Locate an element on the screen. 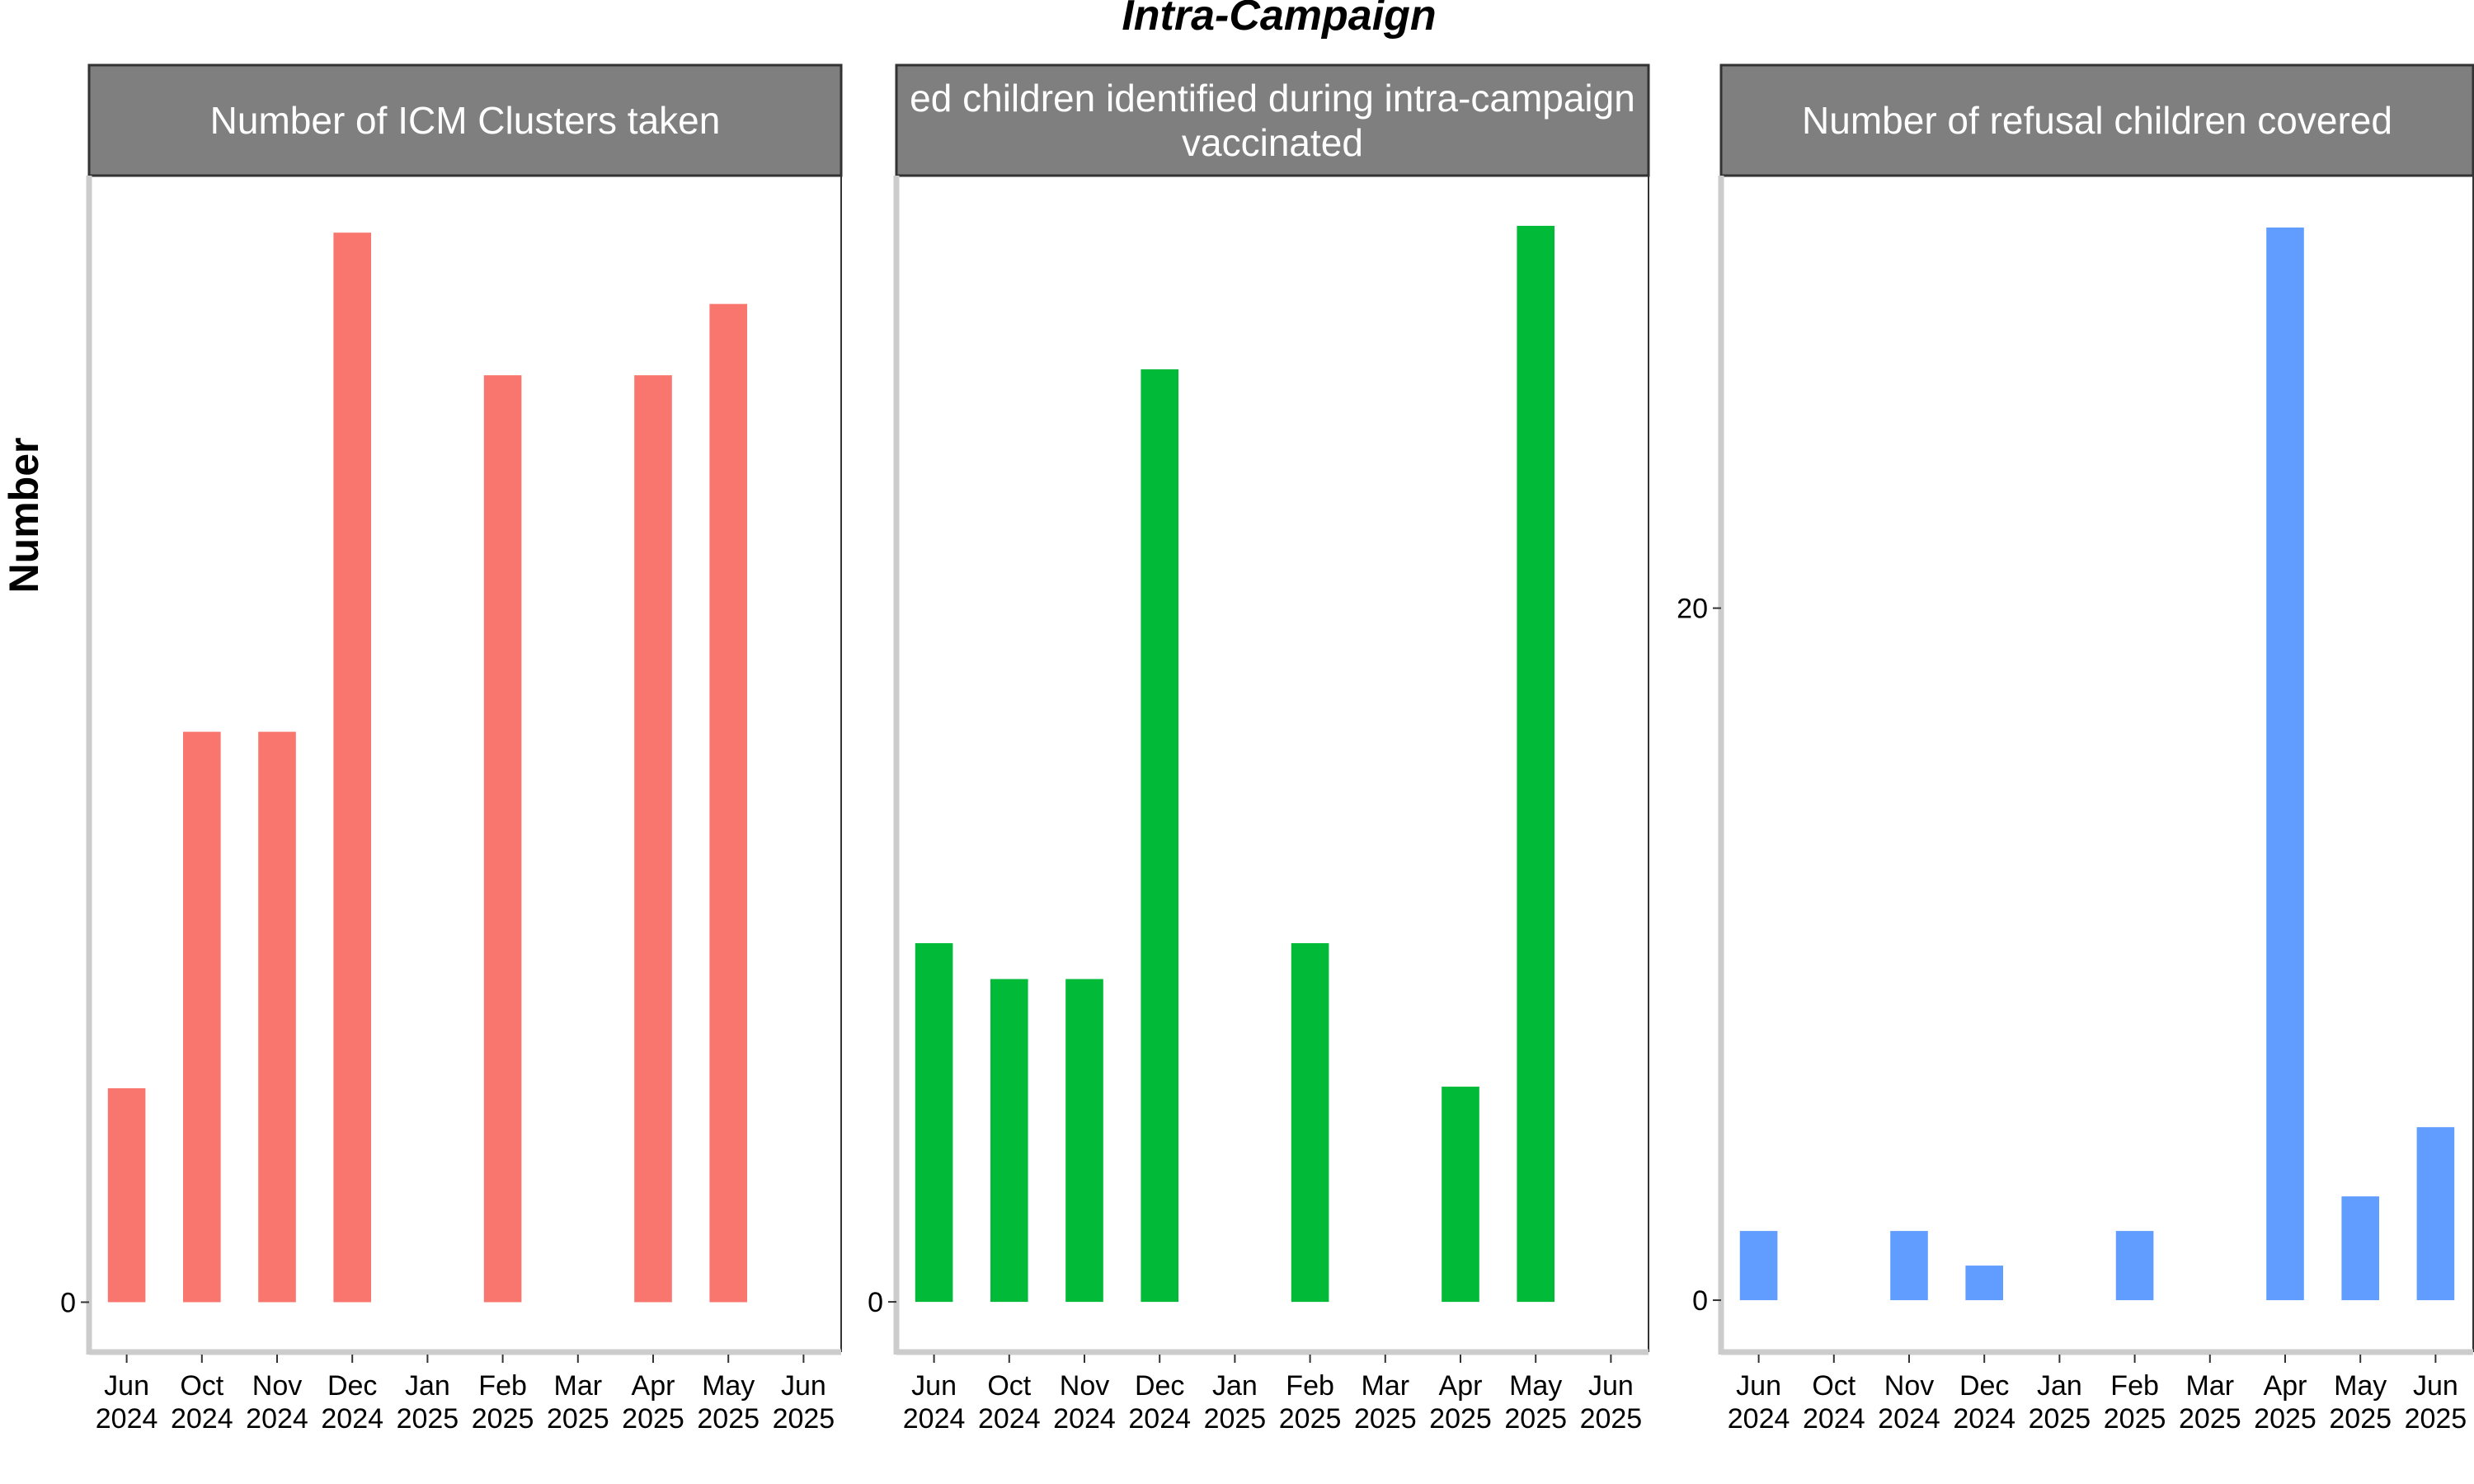 Image resolution: width=2474 pixels, height=1484 pixels. facet-strip-label: Number of ICM Clusters taken is located at coordinates (465, 120).